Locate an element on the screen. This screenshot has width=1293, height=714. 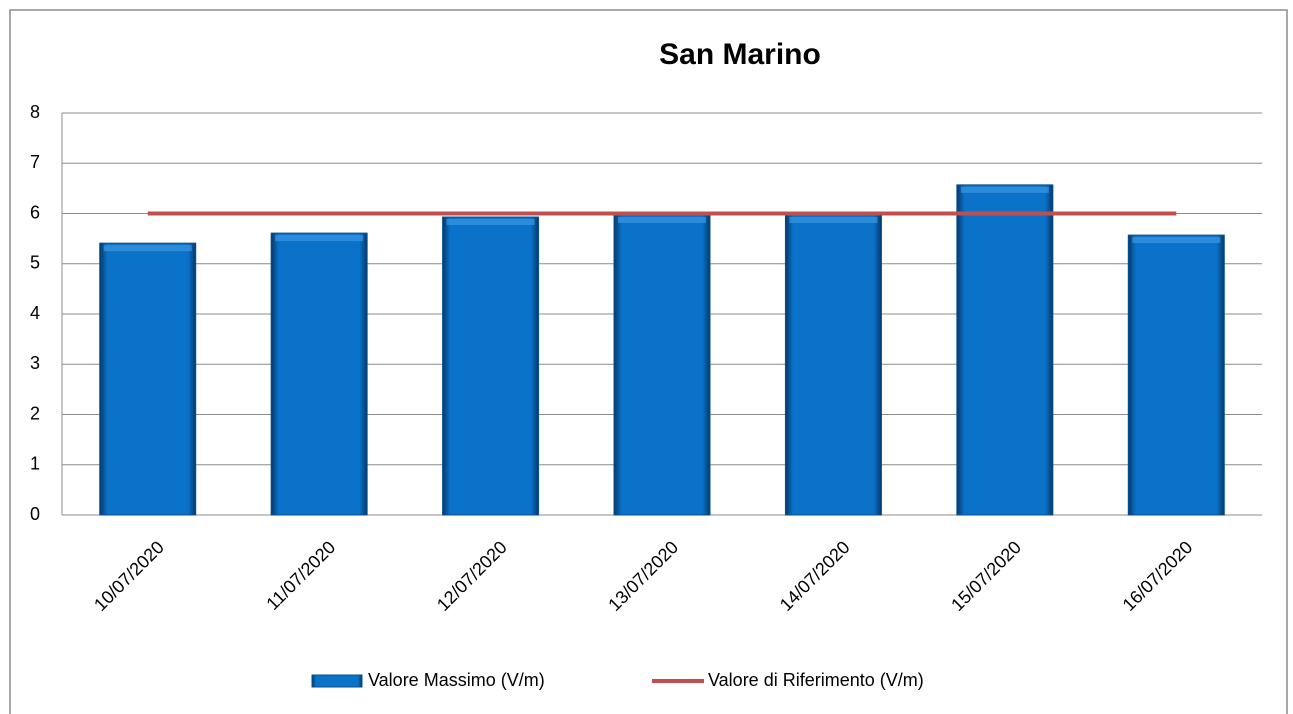
y-tick-label: 4 is located at coordinates (35, 313).